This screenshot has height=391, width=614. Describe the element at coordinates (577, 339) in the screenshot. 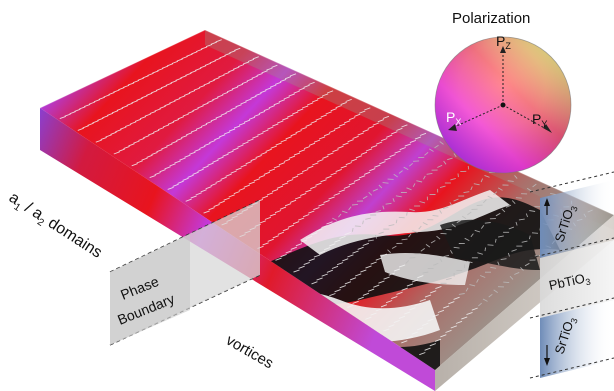

I see `srtio3-bottom-panel` at that location.